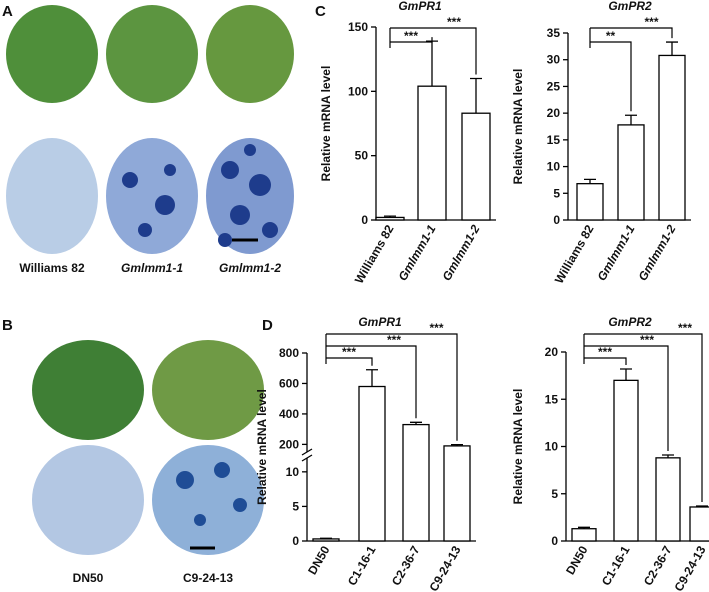  Describe the element at coordinates (7, 325) in the screenshot. I see `panel-label: B` at that location.